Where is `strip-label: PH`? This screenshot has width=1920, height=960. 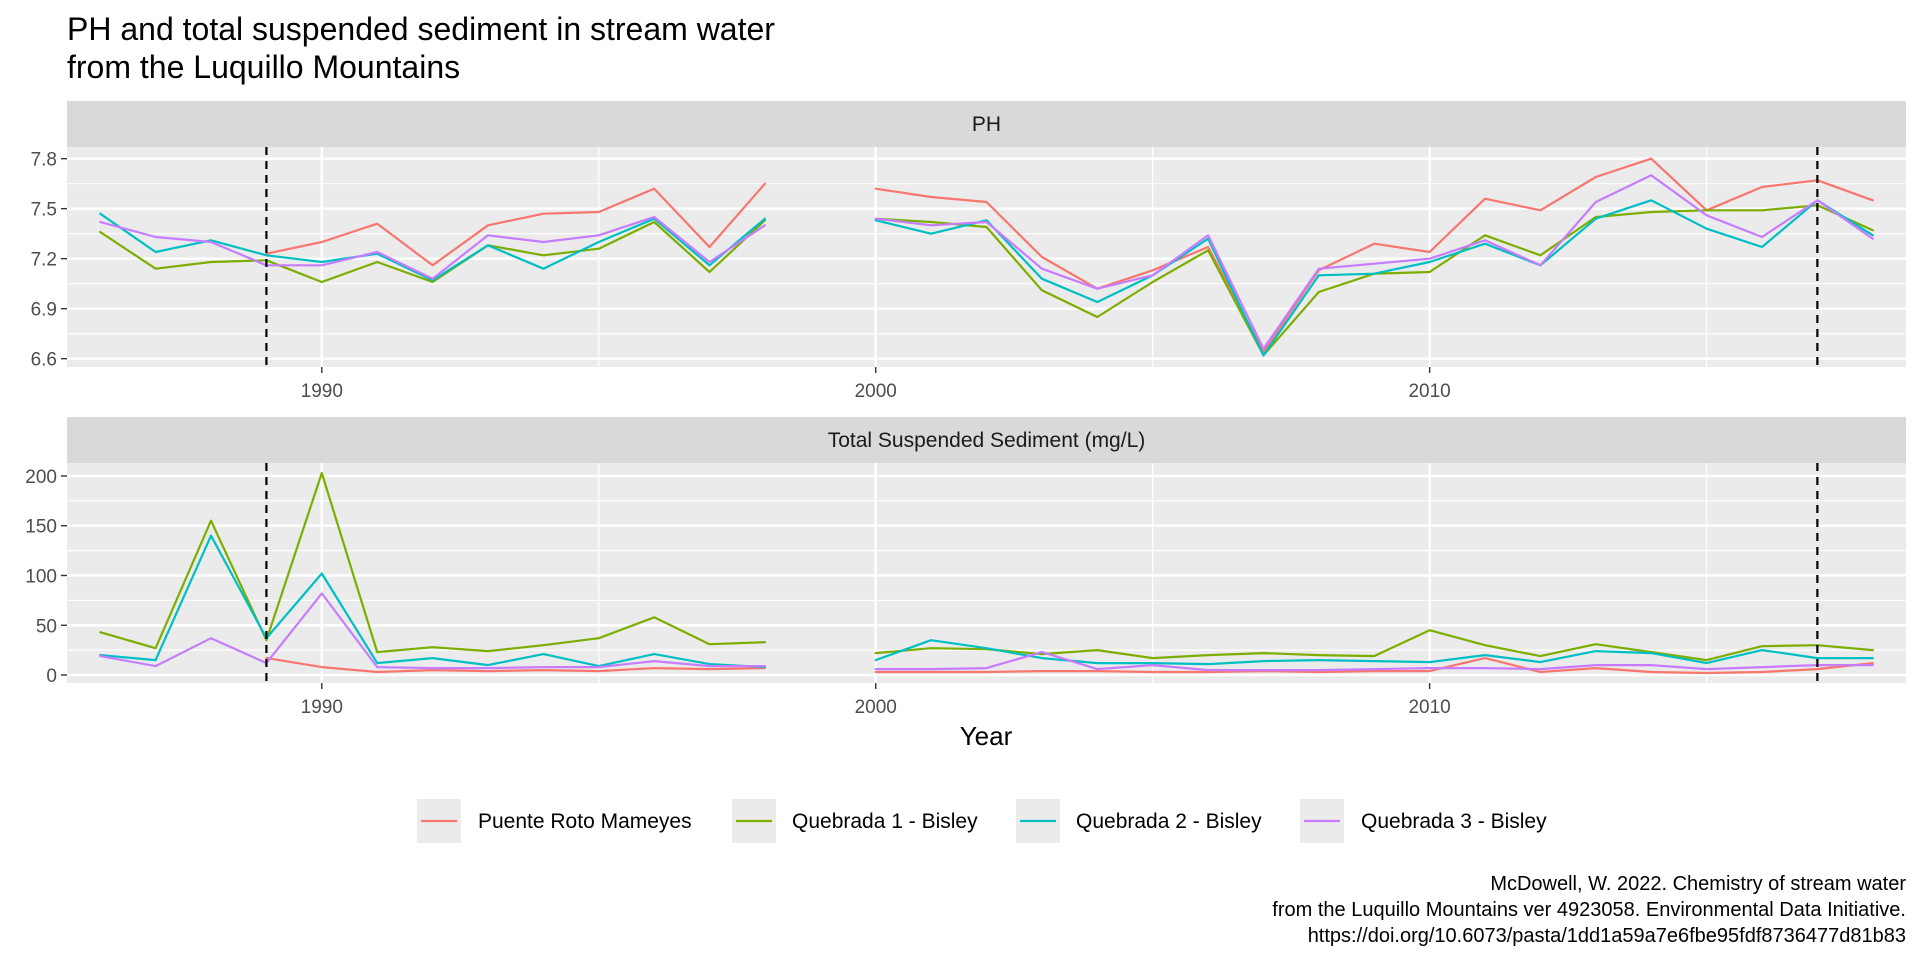 strip-label: PH is located at coordinates (986, 124).